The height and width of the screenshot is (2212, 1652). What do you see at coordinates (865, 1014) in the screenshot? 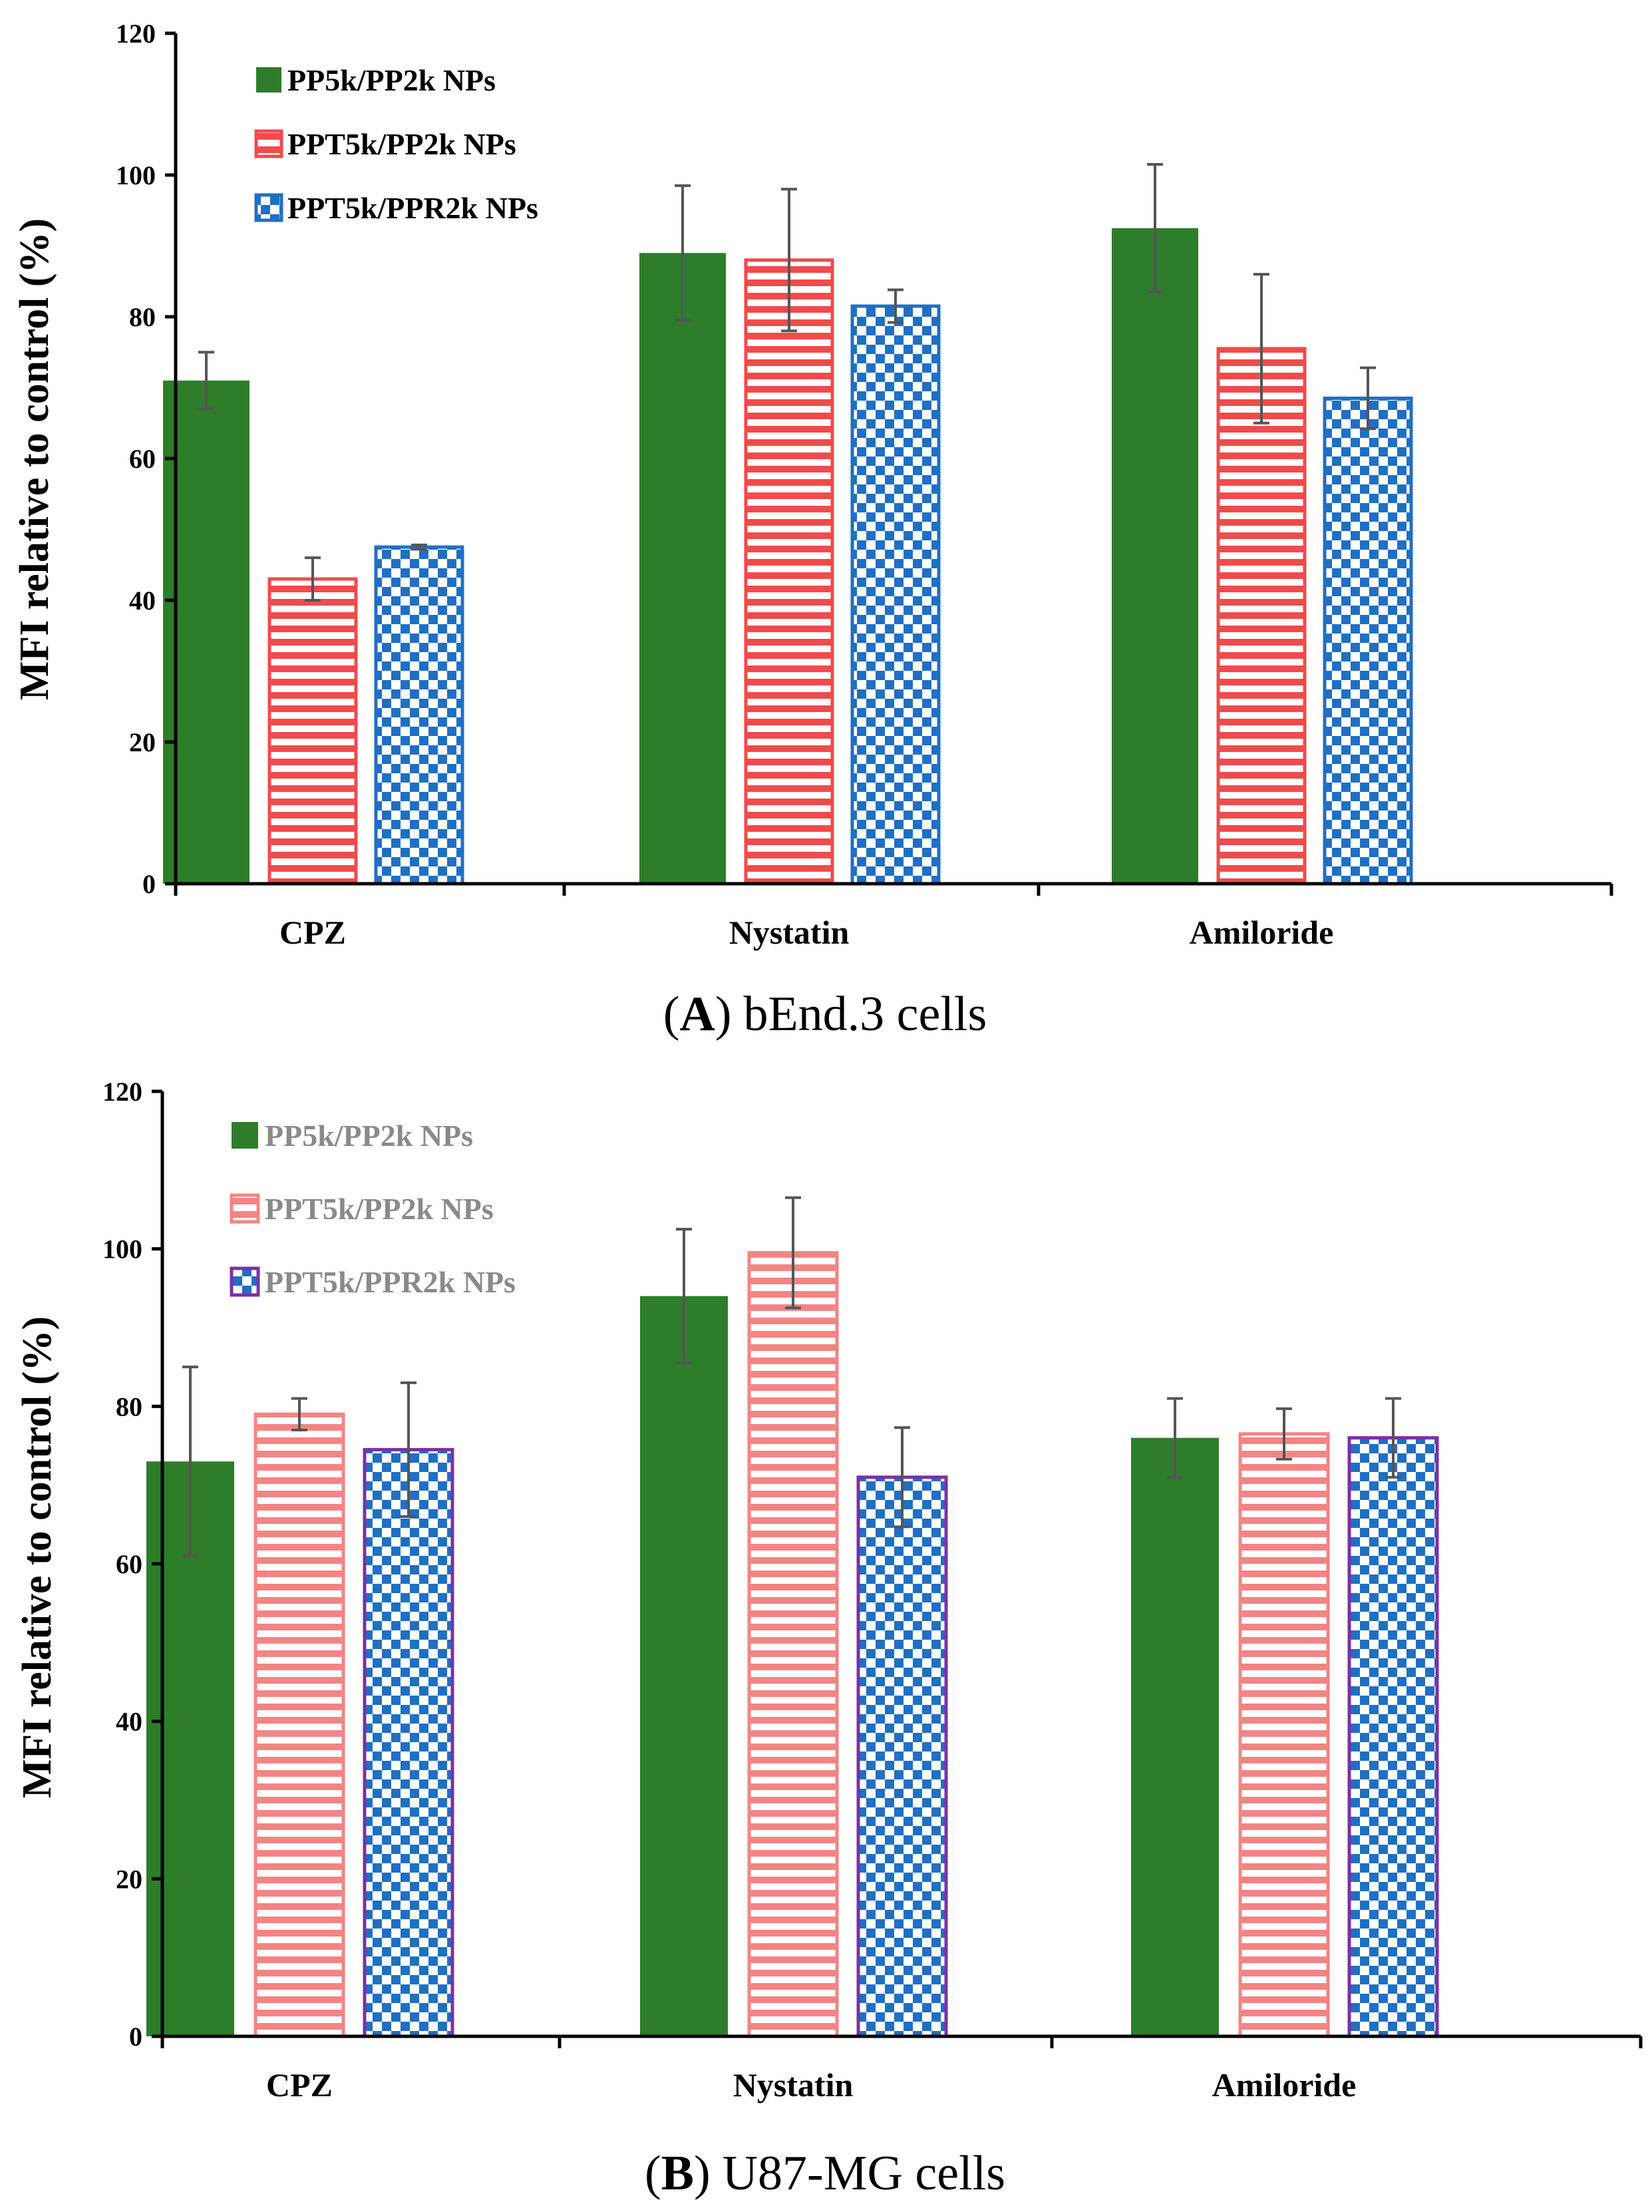
I see `caption-text: bEnd.3 cells` at bounding box center [865, 1014].